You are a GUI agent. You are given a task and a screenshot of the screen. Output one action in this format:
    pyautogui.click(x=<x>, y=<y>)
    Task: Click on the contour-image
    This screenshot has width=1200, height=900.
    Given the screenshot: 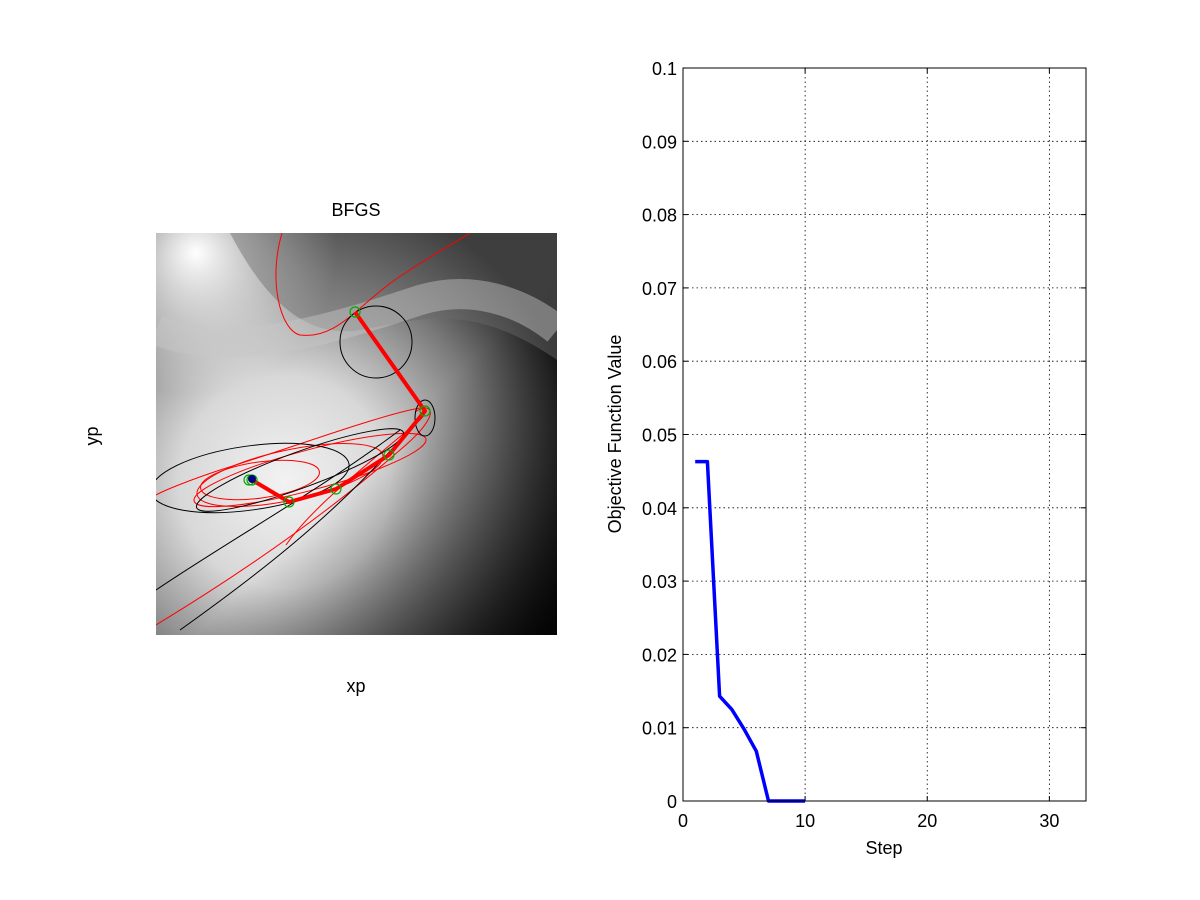 What is the action you would take?
    pyautogui.click(x=356, y=434)
    